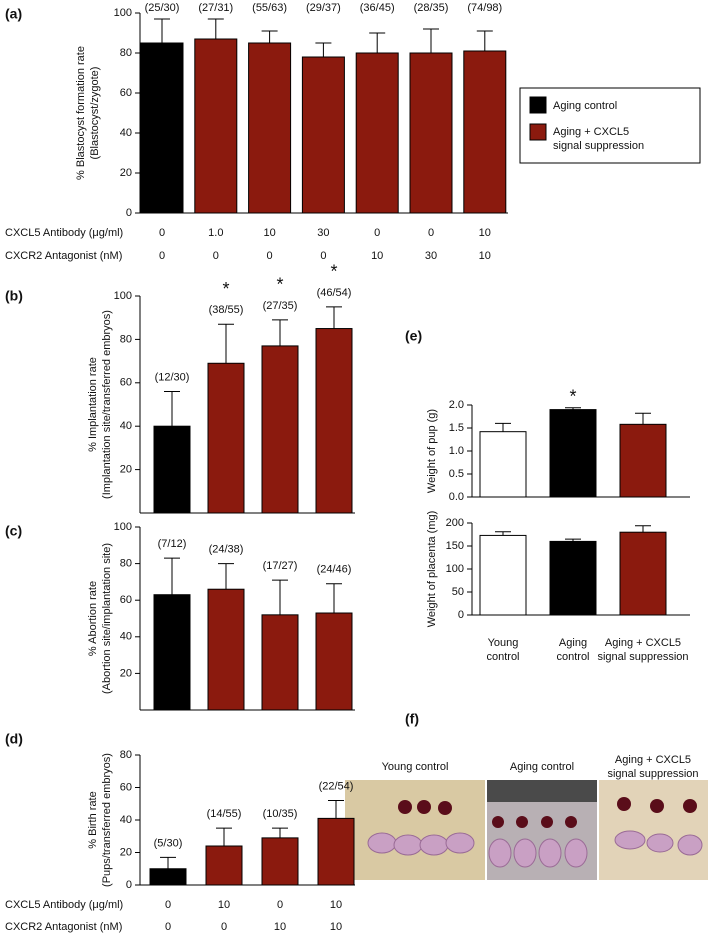 The image size is (709, 933). What do you see at coordinates (269, 8) in the screenshot?
I see `annotation: (55/63)` at bounding box center [269, 8].